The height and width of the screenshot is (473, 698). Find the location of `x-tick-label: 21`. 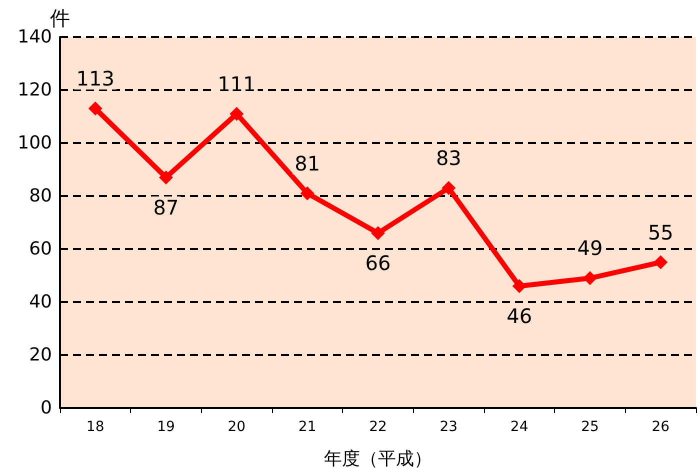

x-tick-label: 21 is located at coordinates (307, 427).